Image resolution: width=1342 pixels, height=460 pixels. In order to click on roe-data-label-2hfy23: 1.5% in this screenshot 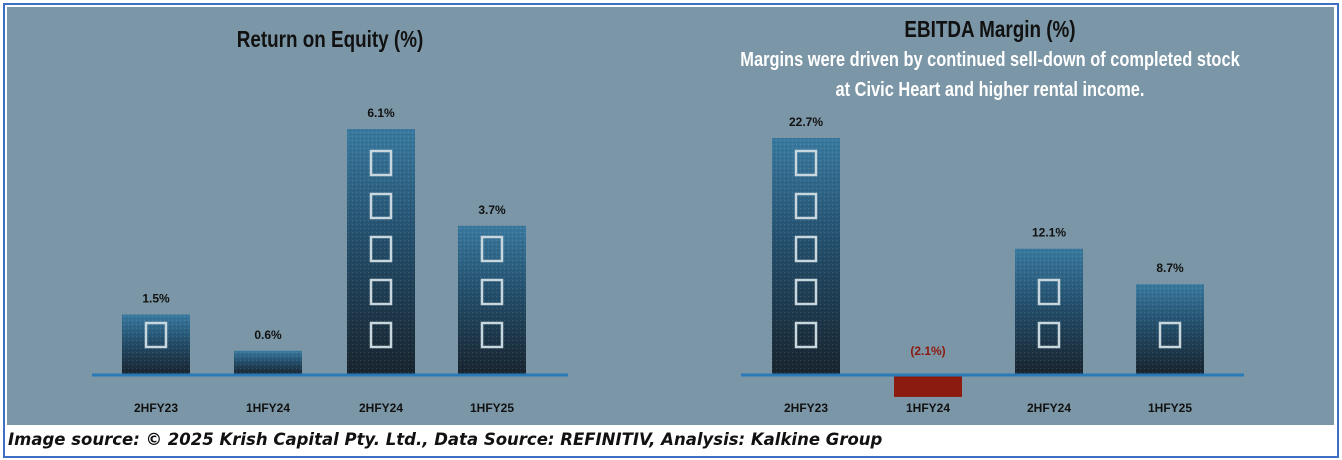, I will do `click(156, 299)`.